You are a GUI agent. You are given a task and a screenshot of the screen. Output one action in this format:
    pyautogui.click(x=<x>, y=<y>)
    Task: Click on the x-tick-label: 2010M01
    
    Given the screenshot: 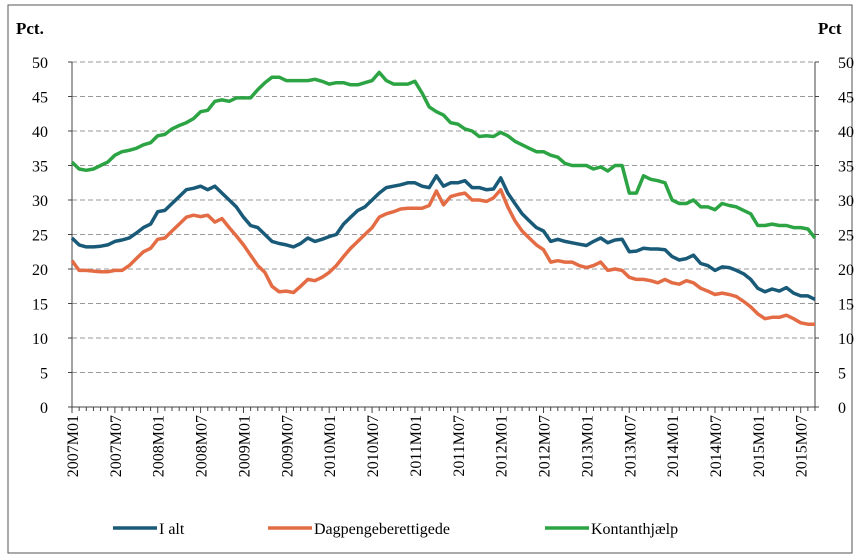 What is the action you would take?
    pyautogui.click(x=330, y=446)
    